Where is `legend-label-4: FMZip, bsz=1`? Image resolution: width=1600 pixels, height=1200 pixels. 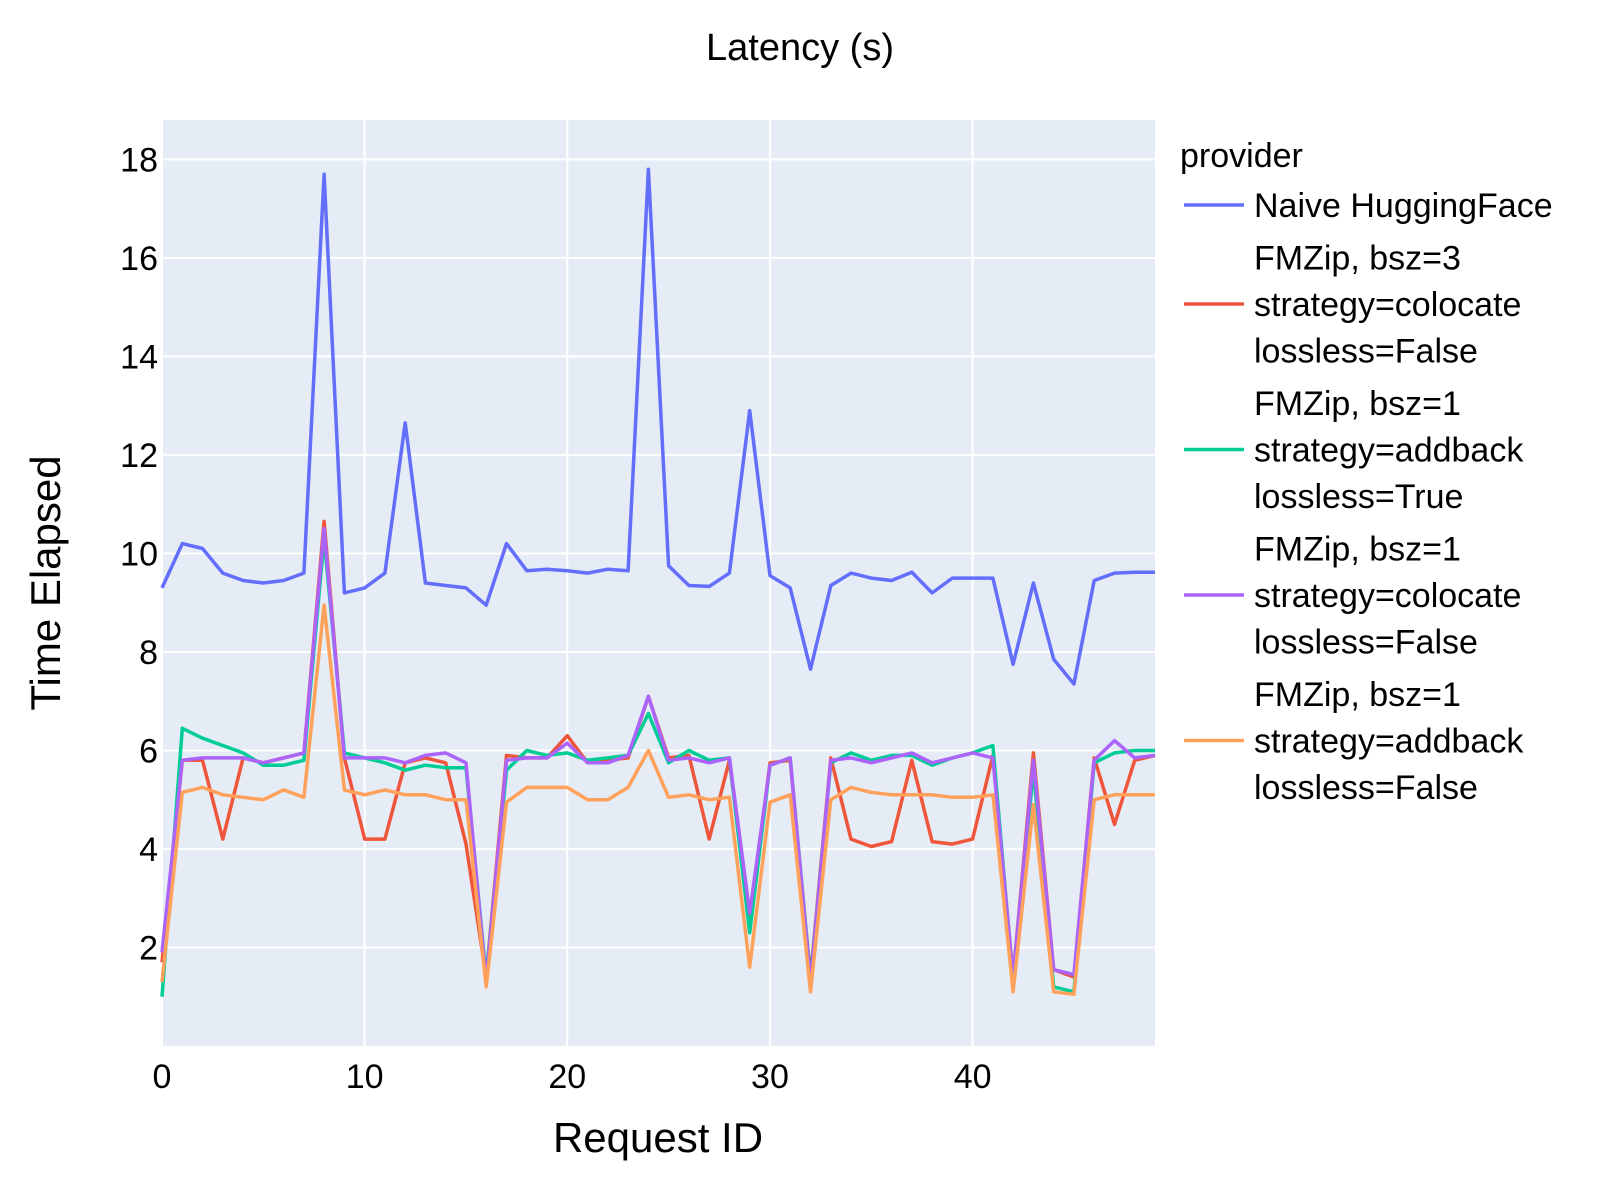
legend-label-4: FMZip, bsz=1 is located at coordinates (1357, 695).